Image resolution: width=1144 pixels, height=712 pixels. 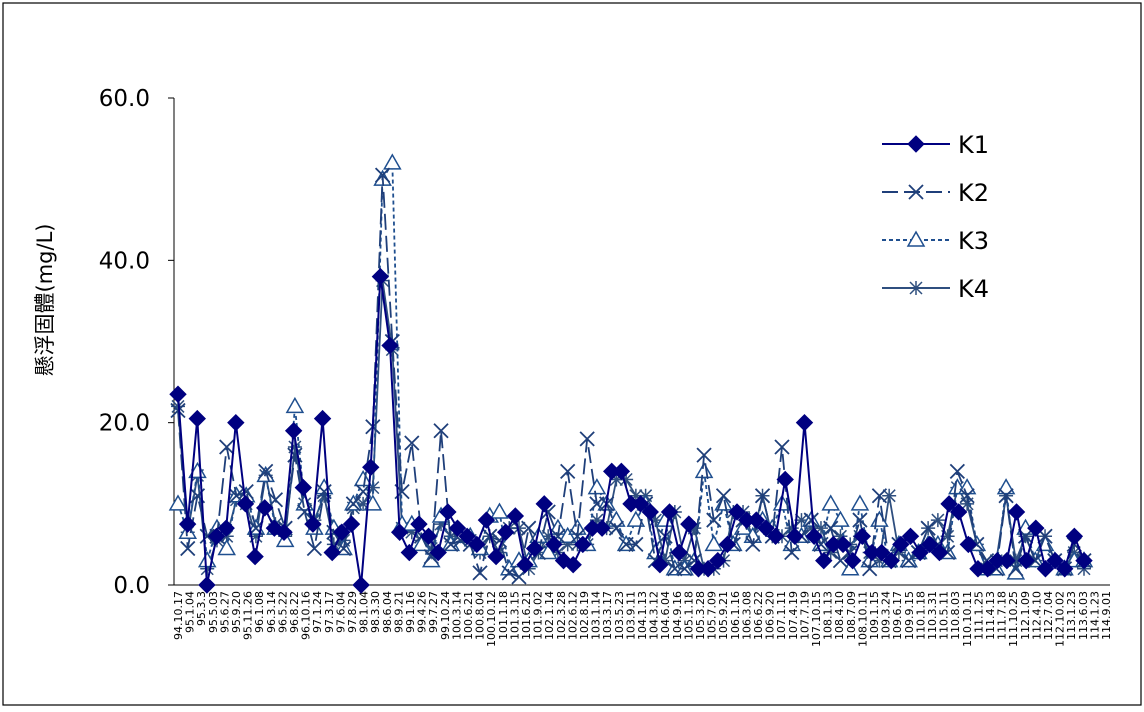 What do you see at coordinates (630, 615) in the screenshot?
I see `x-tick-label: 103.9.11` at bounding box center [630, 615].